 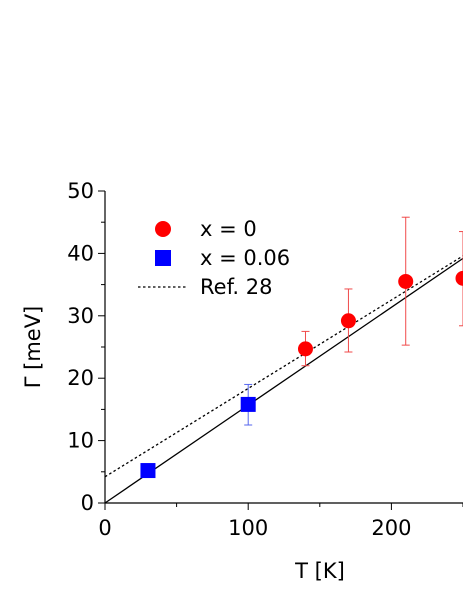 I want to click on legend-label: x = 0.06, so click(x=245, y=258).